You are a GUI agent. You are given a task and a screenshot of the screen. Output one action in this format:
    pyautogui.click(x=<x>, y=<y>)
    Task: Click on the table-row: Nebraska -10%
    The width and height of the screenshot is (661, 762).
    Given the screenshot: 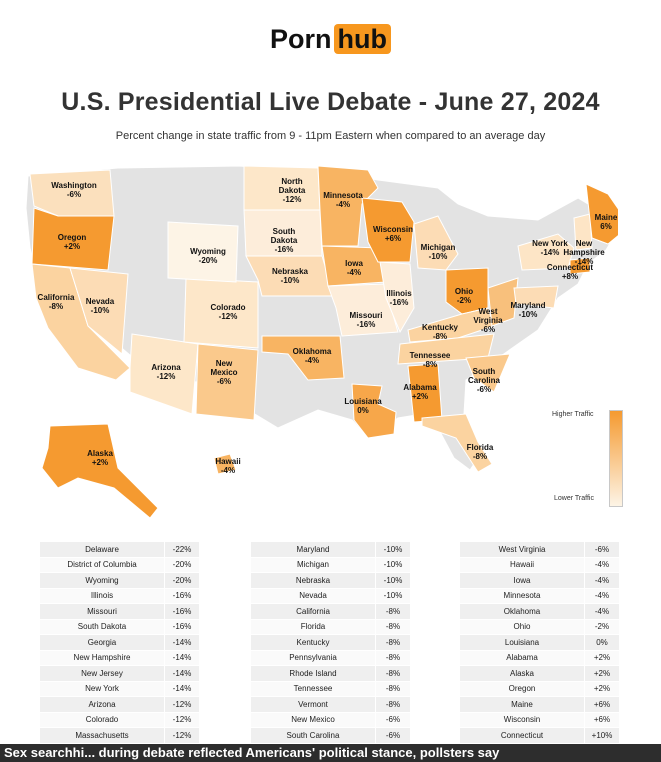 What is the action you would take?
    pyautogui.click(x=330, y=580)
    